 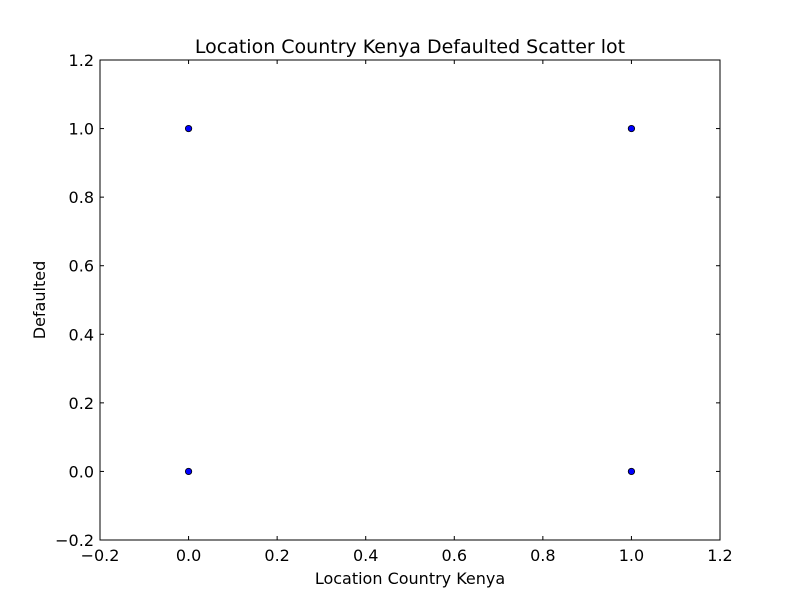 What do you see at coordinates (454, 555) in the screenshot?
I see `x-tick-label: 0.6` at bounding box center [454, 555].